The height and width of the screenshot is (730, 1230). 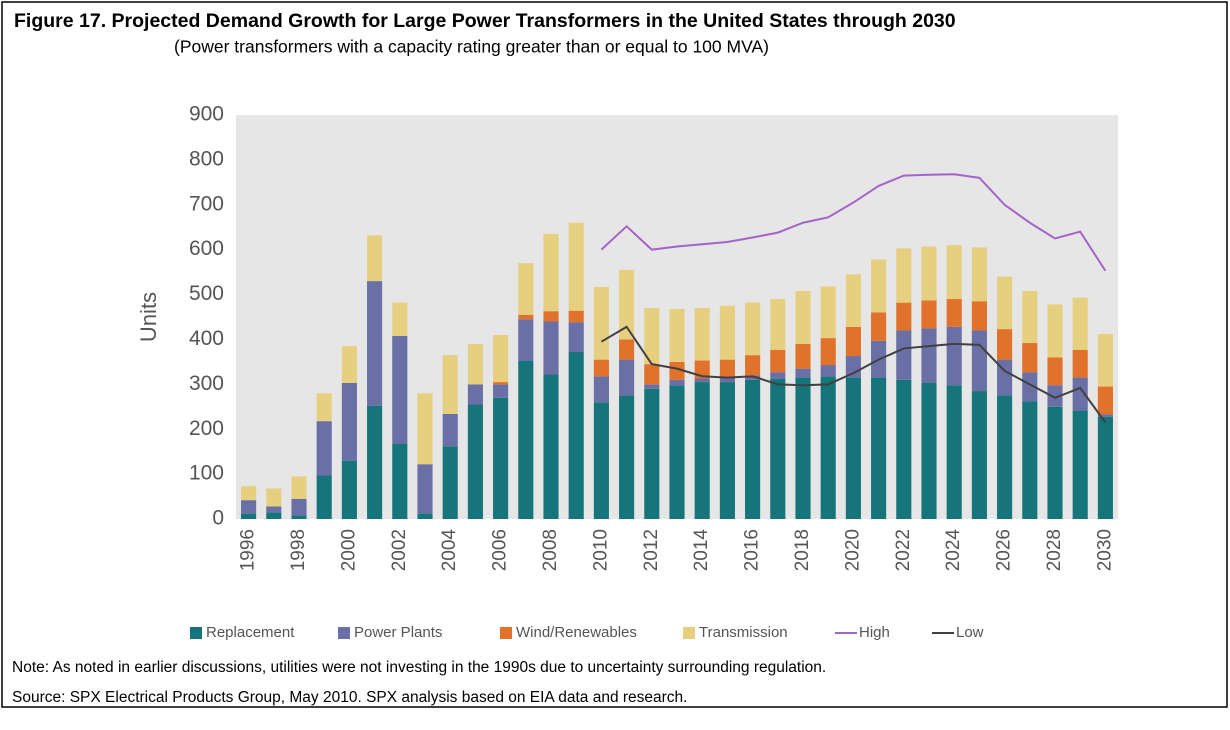 I want to click on x-tick-label: 2014, so click(x=701, y=550).